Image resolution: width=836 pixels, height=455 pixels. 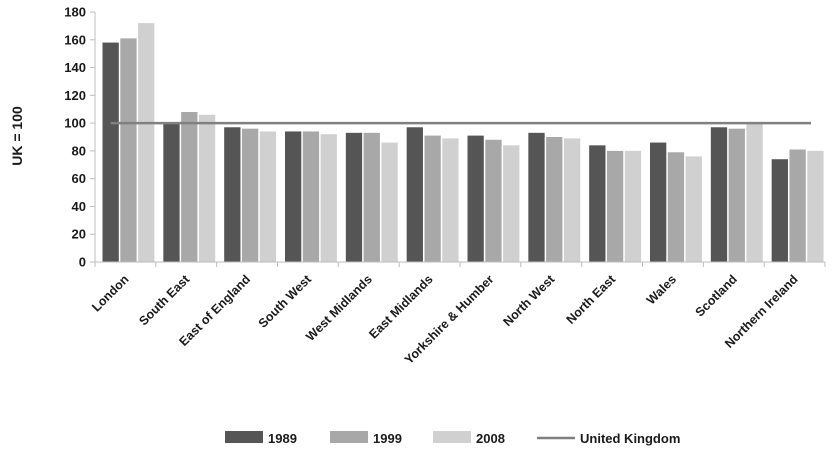 I want to click on y-axis-ticks: 0 20 40 60 80 100 120 140 160 180, so click(x=79, y=137).